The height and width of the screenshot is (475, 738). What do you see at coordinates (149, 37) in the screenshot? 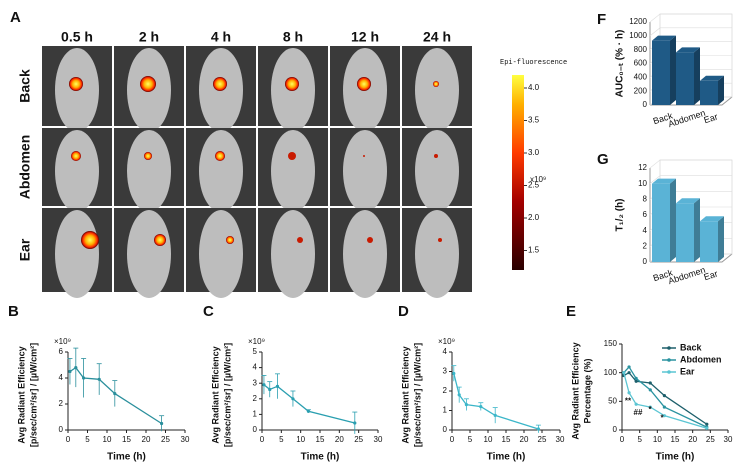
I see `time-label: 2 h` at bounding box center [149, 37].